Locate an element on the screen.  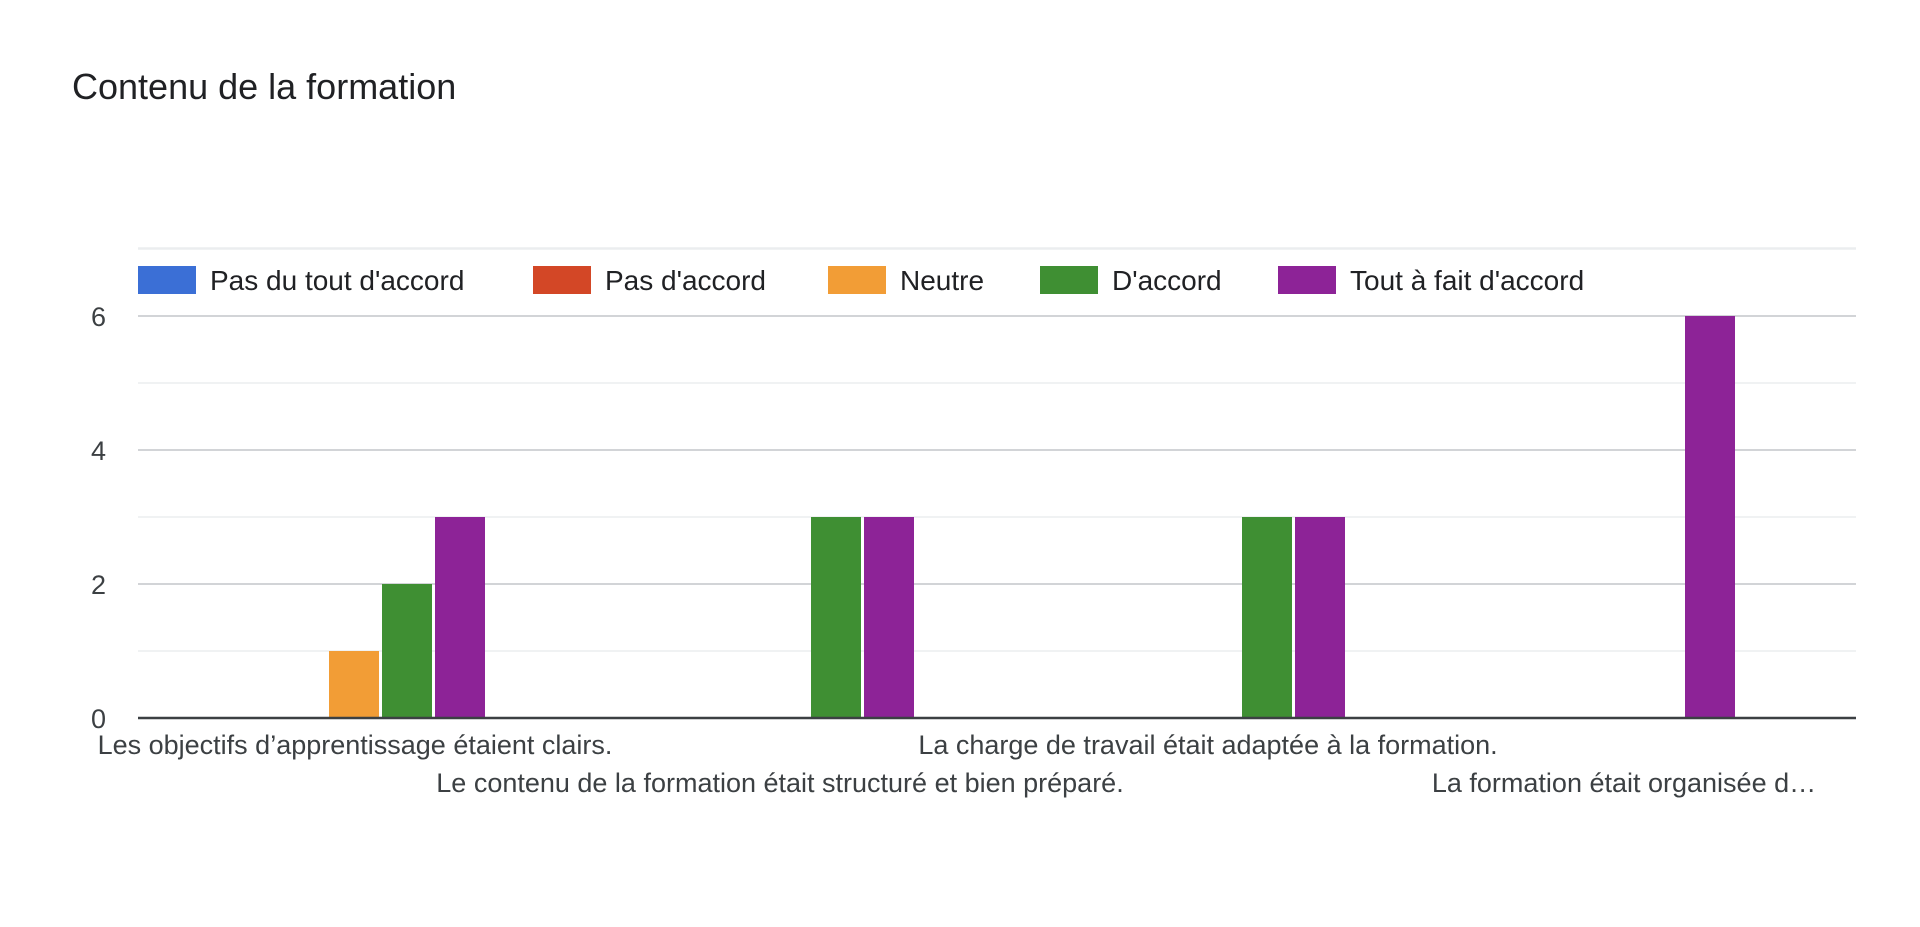
legend-label: Tout à fait d'accord is located at coordinates (1467, 280).